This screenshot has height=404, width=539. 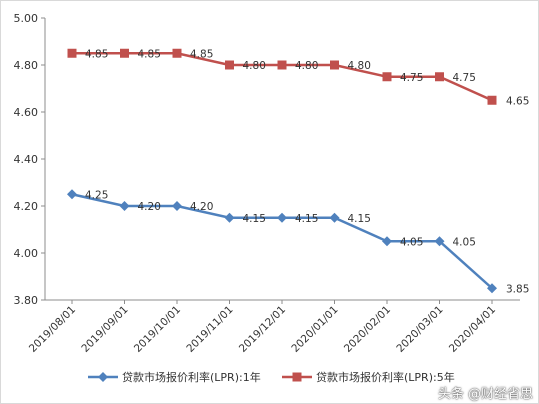 What do you see at coordinates (26, 253) in the screenshot?
I see `y-tick-label: 4.00` at bounding box center [26, 253].